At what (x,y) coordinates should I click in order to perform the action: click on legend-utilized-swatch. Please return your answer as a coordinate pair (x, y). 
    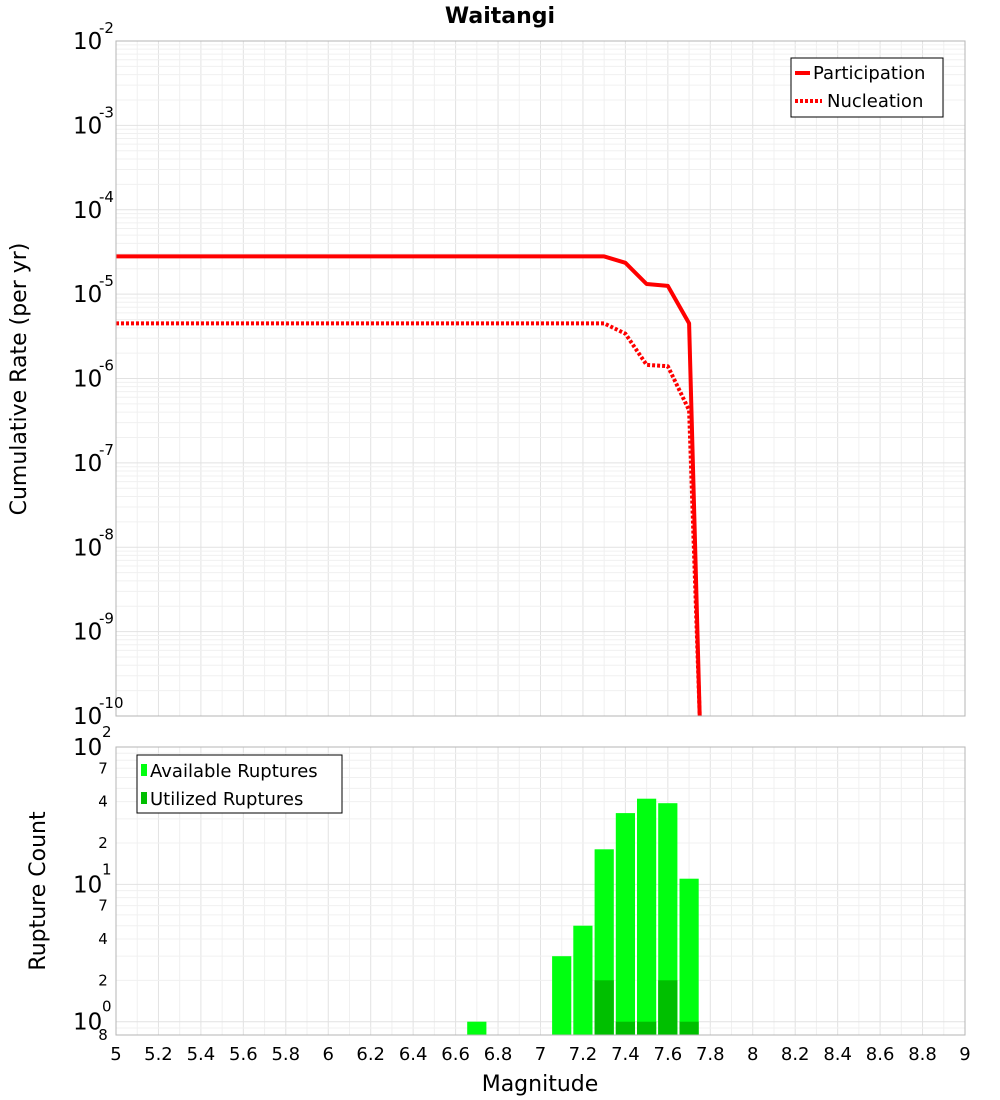
    Looking at the image, I should click on (144, 798).